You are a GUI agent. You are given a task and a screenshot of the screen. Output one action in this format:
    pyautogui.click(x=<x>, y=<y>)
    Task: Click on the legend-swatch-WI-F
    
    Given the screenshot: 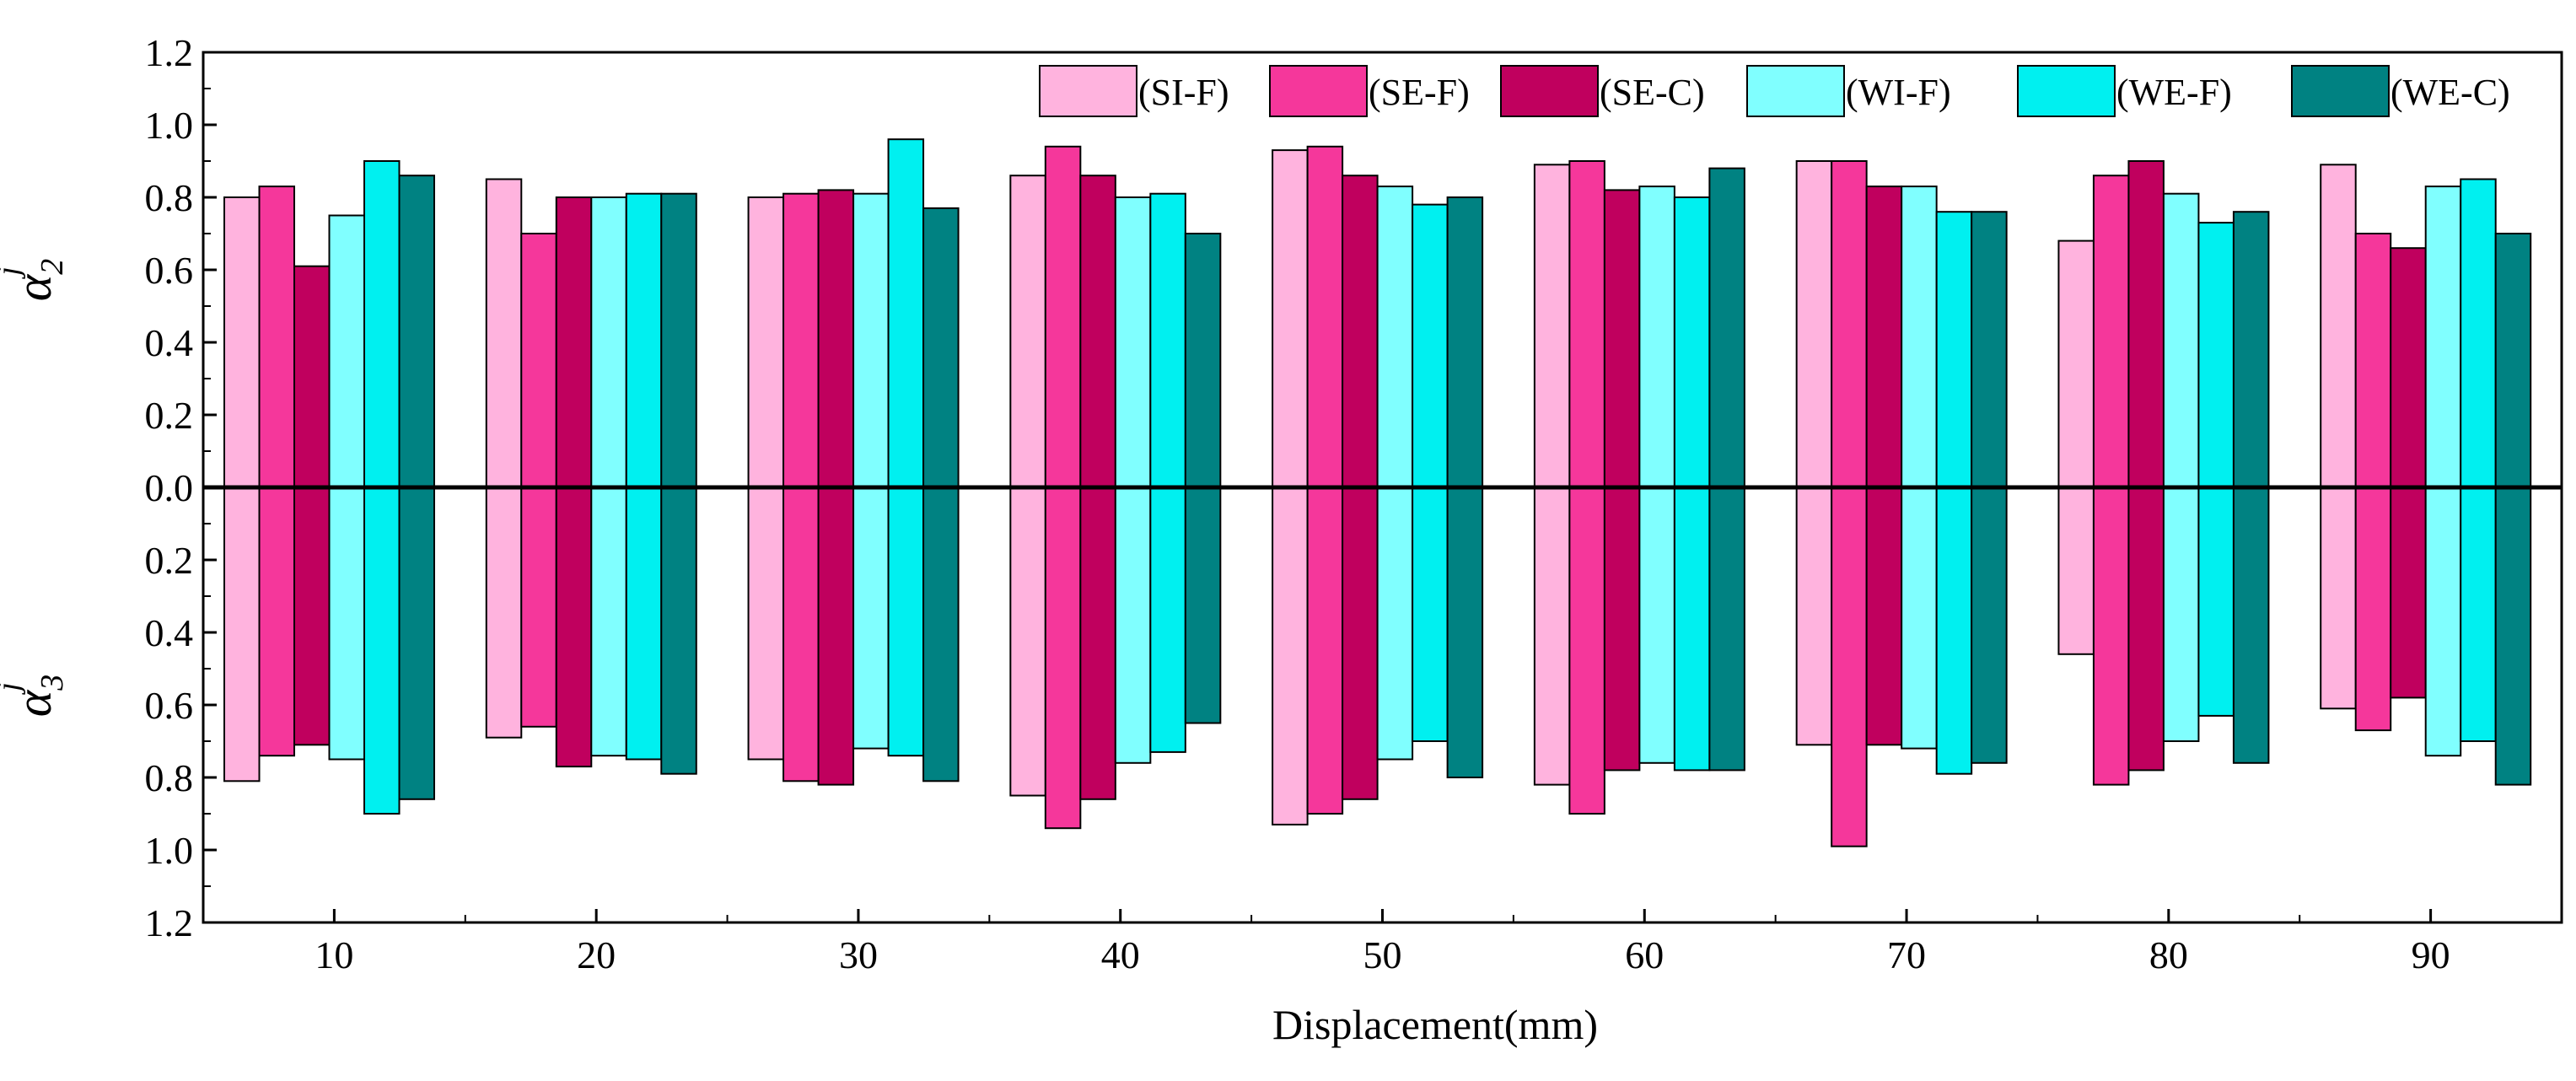 What is the action you would take?
    pyautogui.click(x=1795, y=91)
    